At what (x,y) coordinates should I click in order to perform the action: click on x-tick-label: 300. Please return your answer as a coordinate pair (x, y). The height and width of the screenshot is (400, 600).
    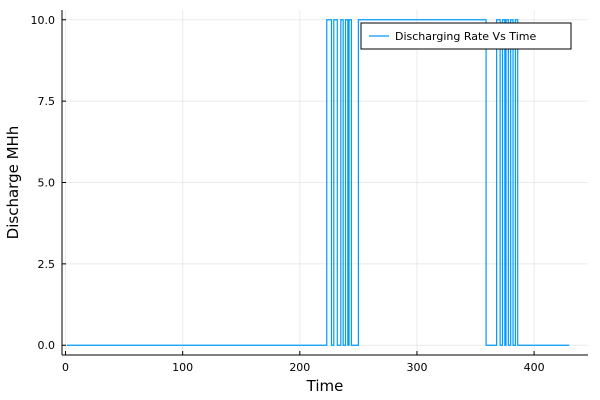
    Looking at the image, I should click on (416, 367).